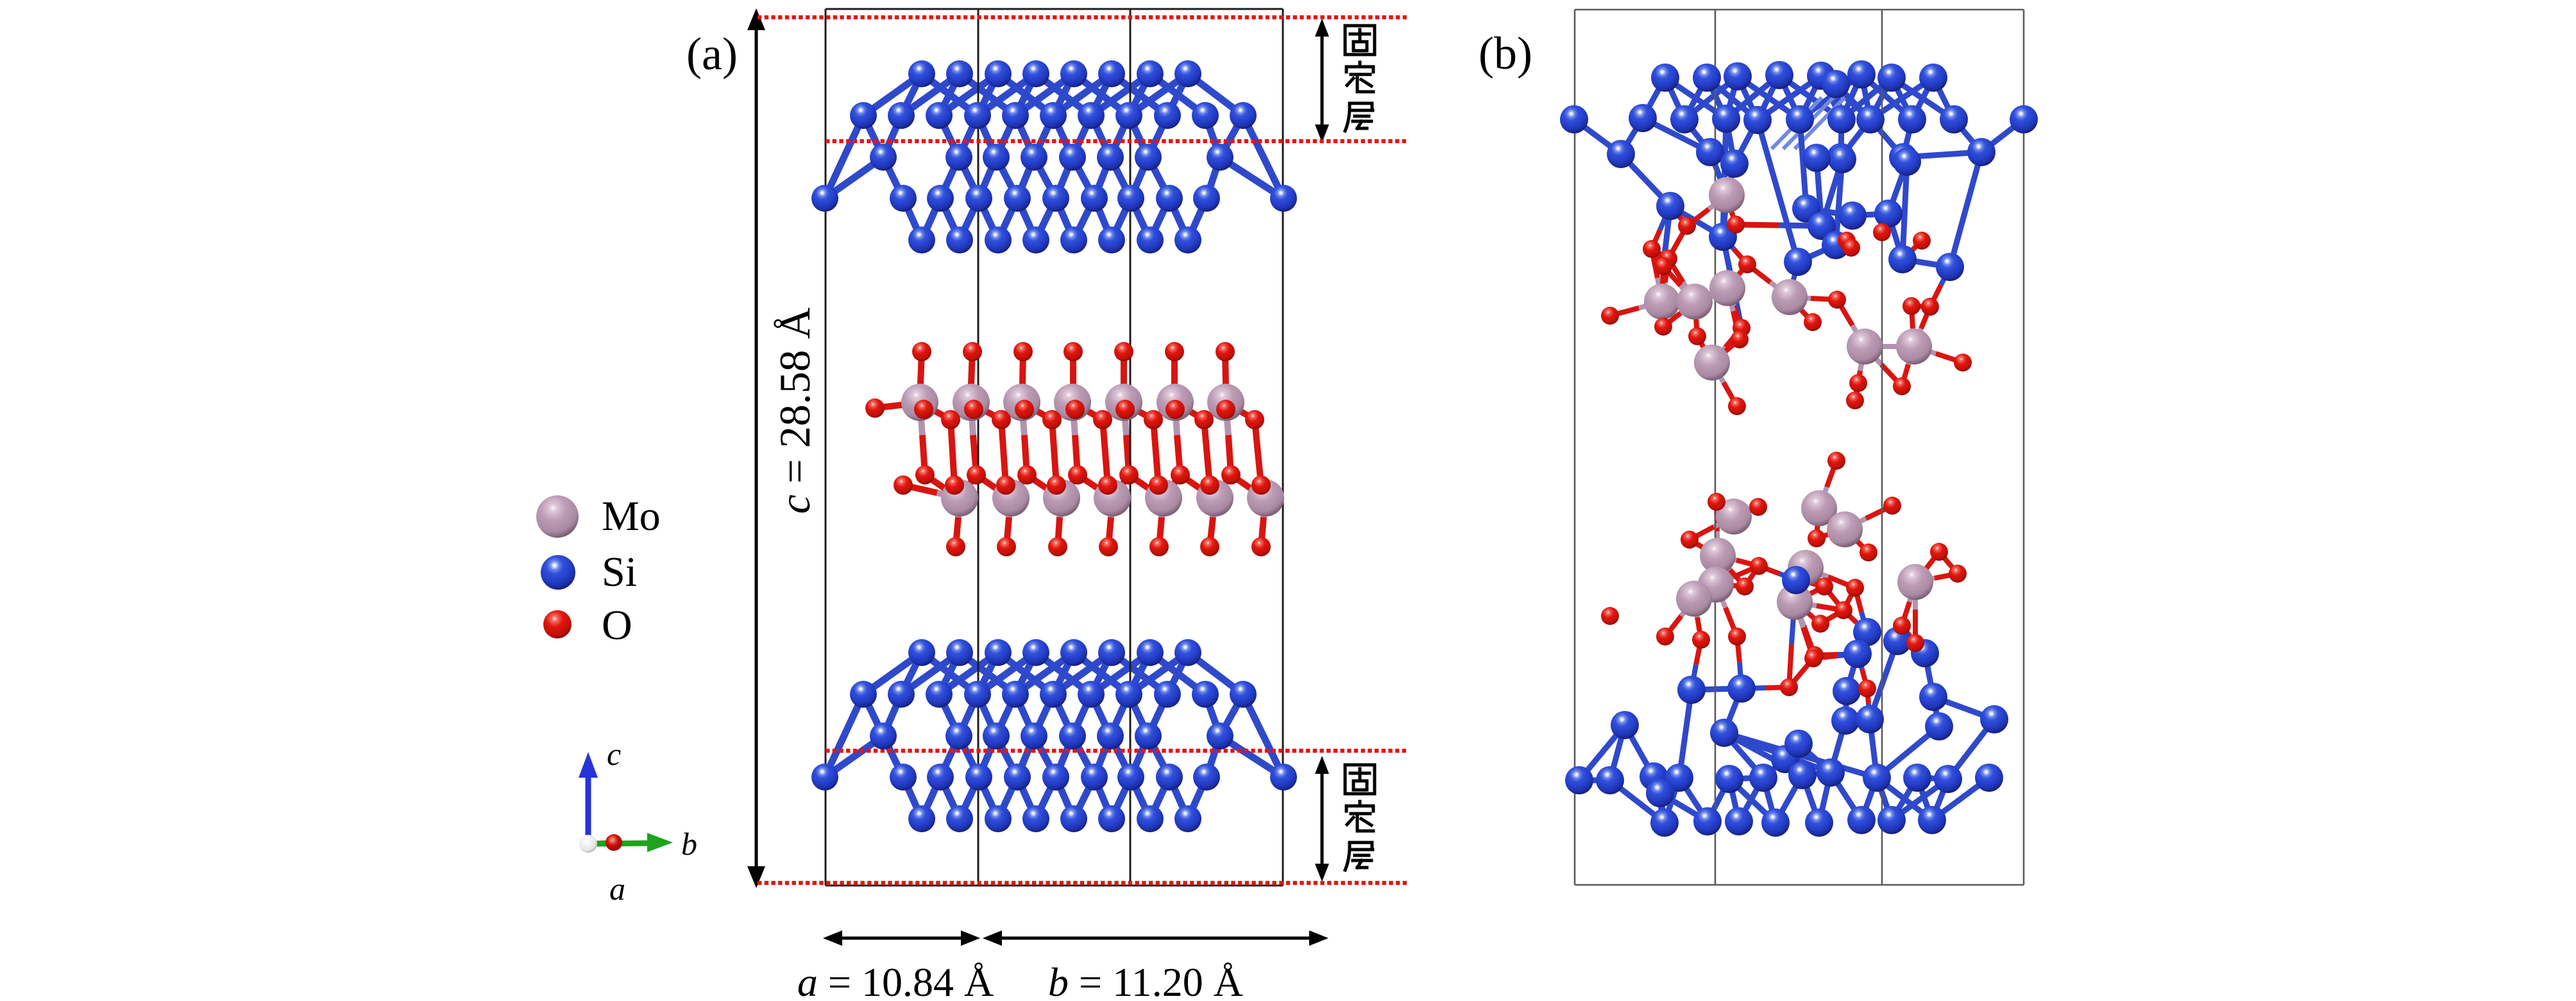 This screenshot has width=2576, height=1001. Describe the element at coordinates (689, 844) in the screenshot. I see `svg-text: b` at that location.